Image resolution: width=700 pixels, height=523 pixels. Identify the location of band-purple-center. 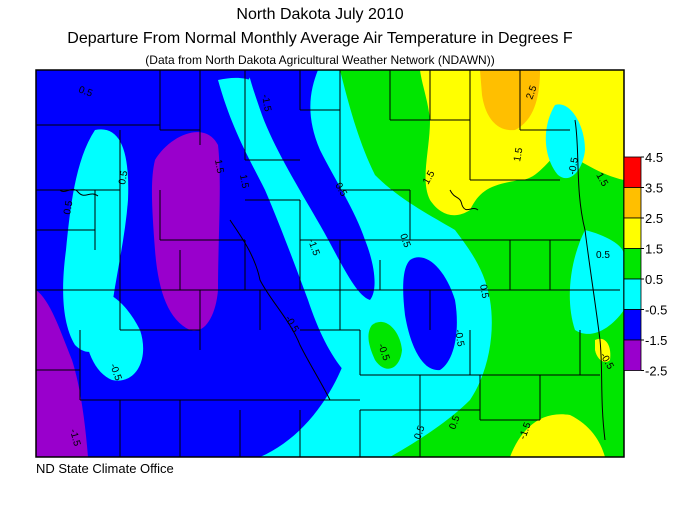
(185, 231).